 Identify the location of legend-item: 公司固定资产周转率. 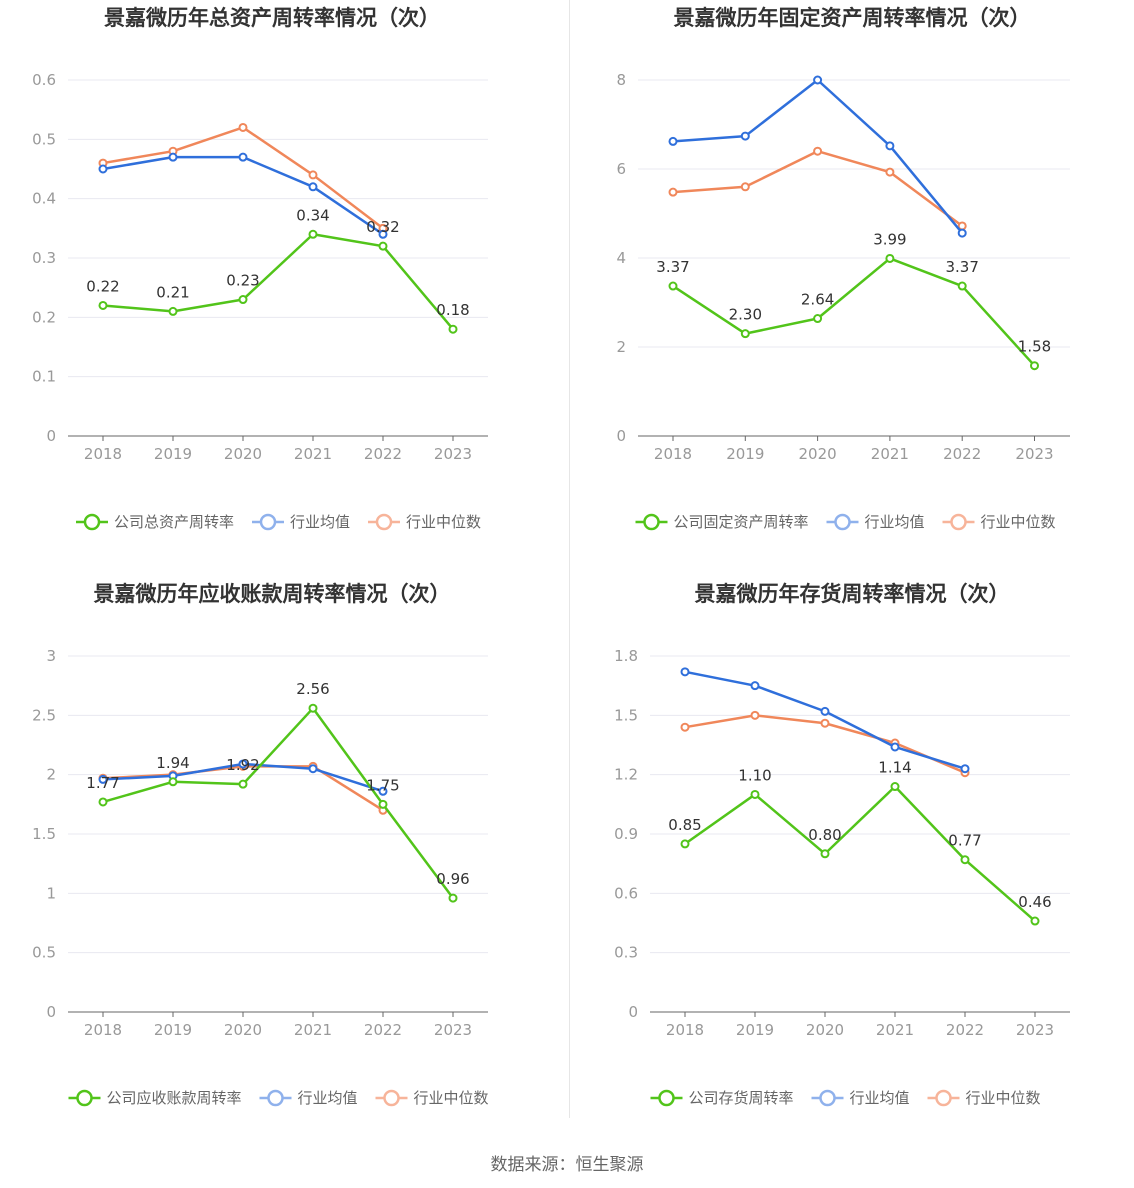
(722, 522).